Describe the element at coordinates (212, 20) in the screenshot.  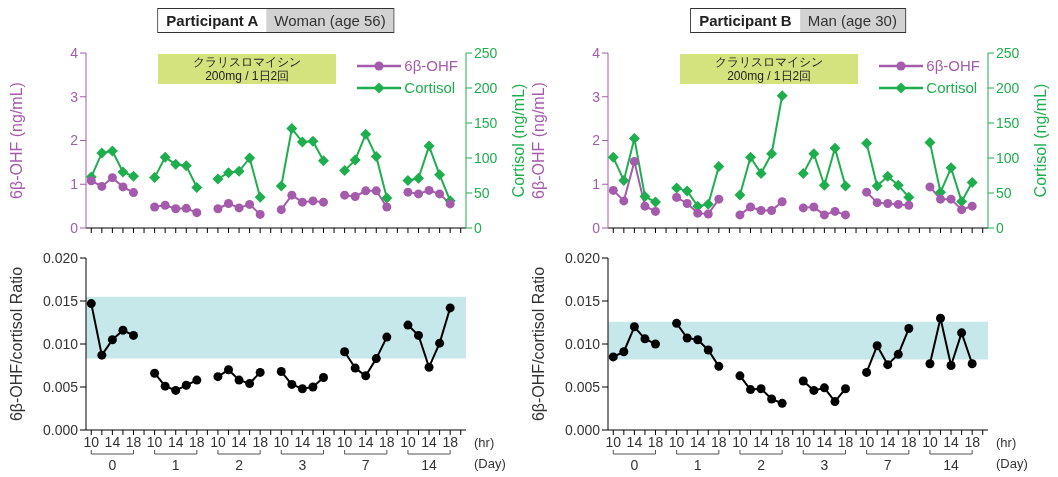
I see `chart-title: Participant A` at that location.